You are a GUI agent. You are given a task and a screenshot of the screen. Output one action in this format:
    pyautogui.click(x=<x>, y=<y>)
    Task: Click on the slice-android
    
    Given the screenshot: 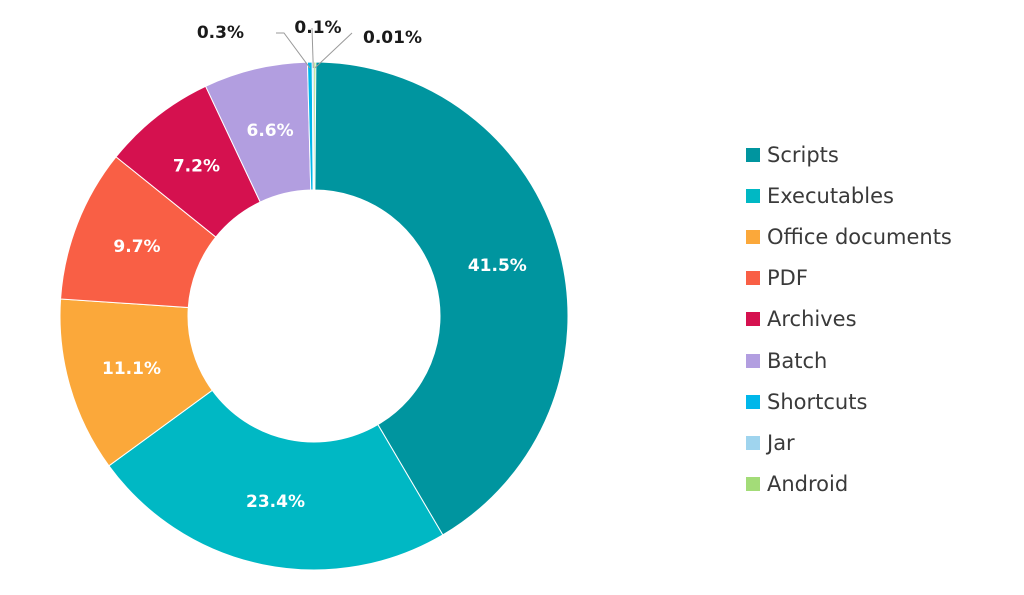 What is the action you would take?
    pyautogui.click(x=315, y=126)
    